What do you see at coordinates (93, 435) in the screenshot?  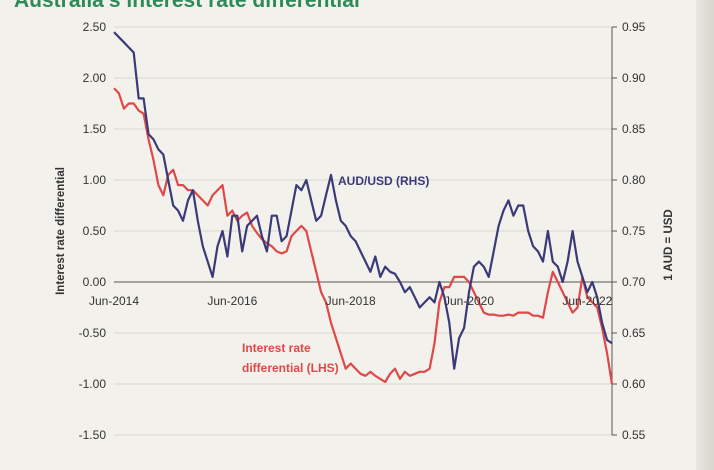 I see `left-tick-label: -1.50` at bounding box center [93, 435].